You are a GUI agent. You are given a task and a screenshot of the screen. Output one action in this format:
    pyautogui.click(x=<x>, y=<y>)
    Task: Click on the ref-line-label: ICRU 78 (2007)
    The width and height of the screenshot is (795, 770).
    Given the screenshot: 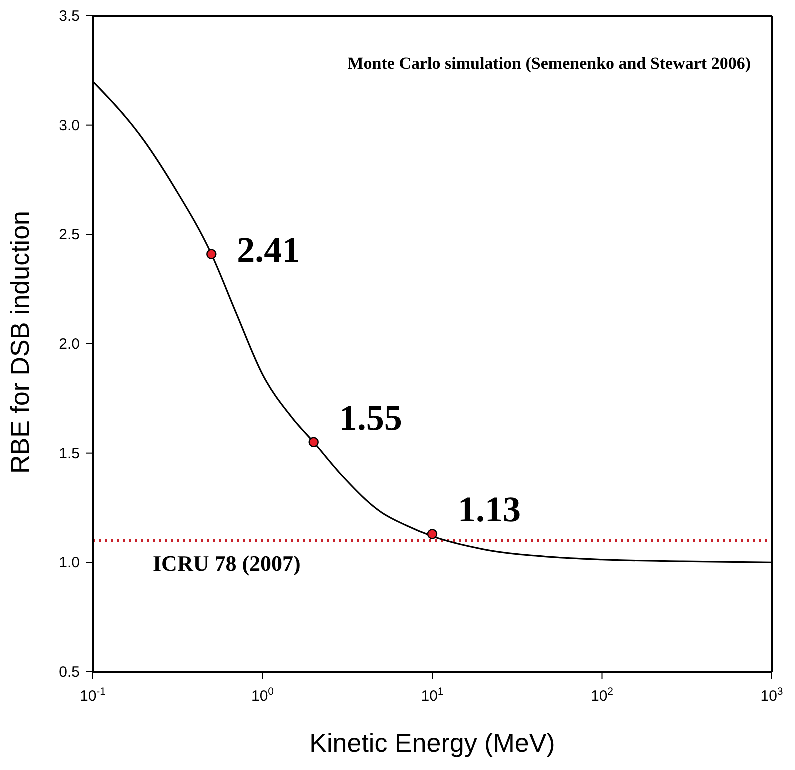 What is the action you would take?
    pyautogui.click(x=227, y=563)
    